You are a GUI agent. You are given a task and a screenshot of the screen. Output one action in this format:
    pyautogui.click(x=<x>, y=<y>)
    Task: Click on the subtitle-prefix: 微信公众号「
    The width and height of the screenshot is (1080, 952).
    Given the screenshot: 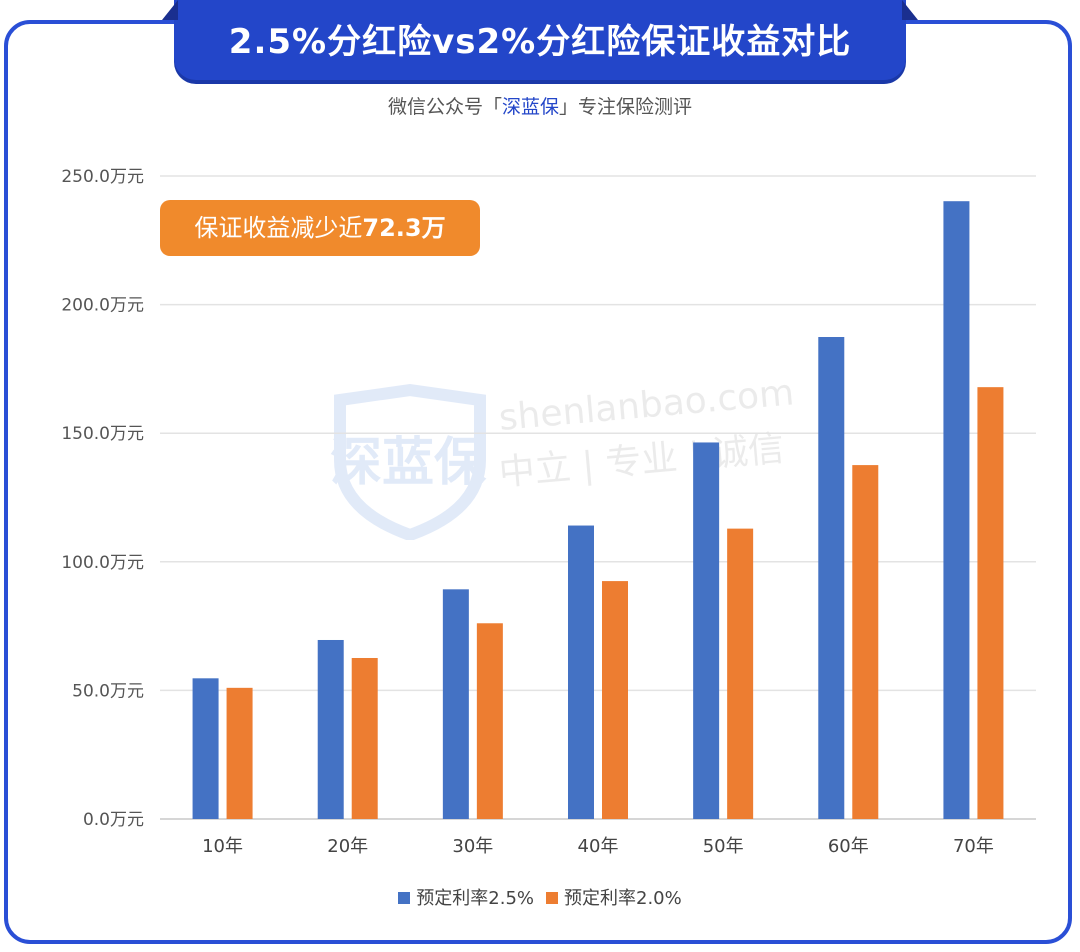 What is the action you would take?
    pyautogui.click(x=444, y=107)
    